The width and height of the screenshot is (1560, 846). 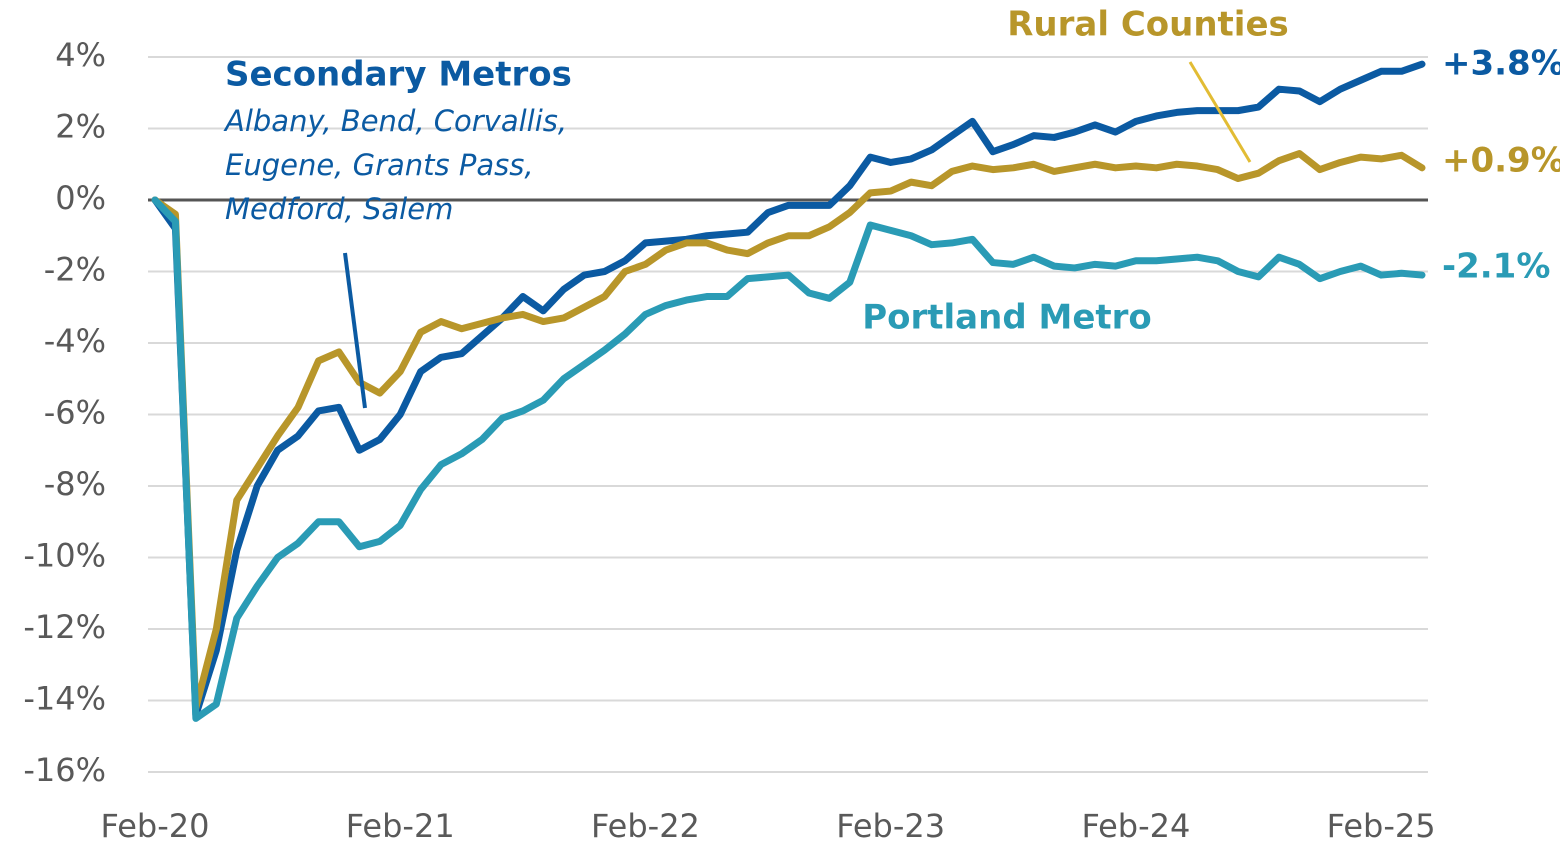 What do you see at coordinates (64, 770) in the screenshot?
I see `y-tick-label: -16%` at bounding box center [64, 770].